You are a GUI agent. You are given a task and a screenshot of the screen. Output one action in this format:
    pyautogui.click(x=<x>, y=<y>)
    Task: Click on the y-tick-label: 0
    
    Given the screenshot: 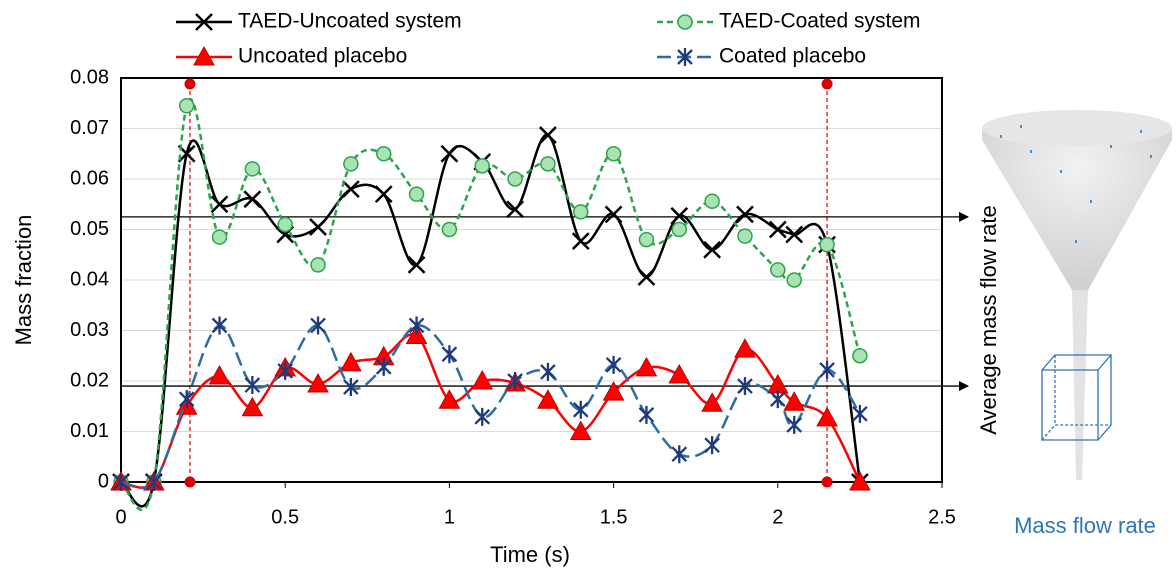 What is the action you would take?
    pyautogui.click(x=103, y=481)
    